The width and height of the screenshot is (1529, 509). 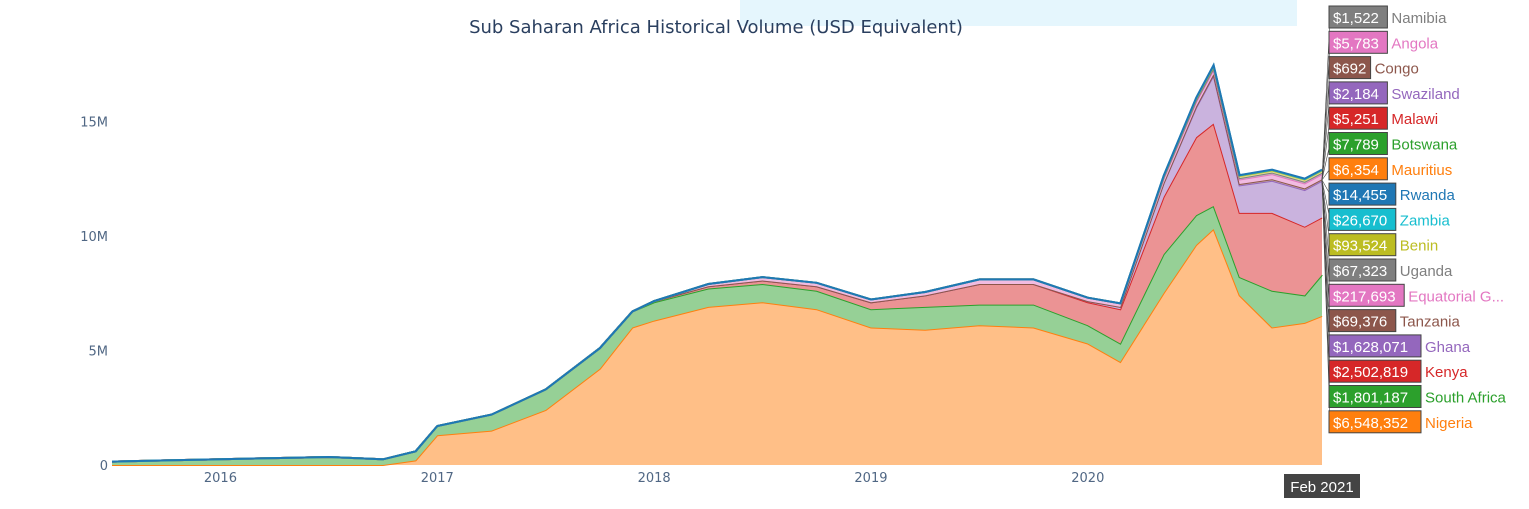 I want to click on y-tick-label: 5M, so click(x=99, y=351).